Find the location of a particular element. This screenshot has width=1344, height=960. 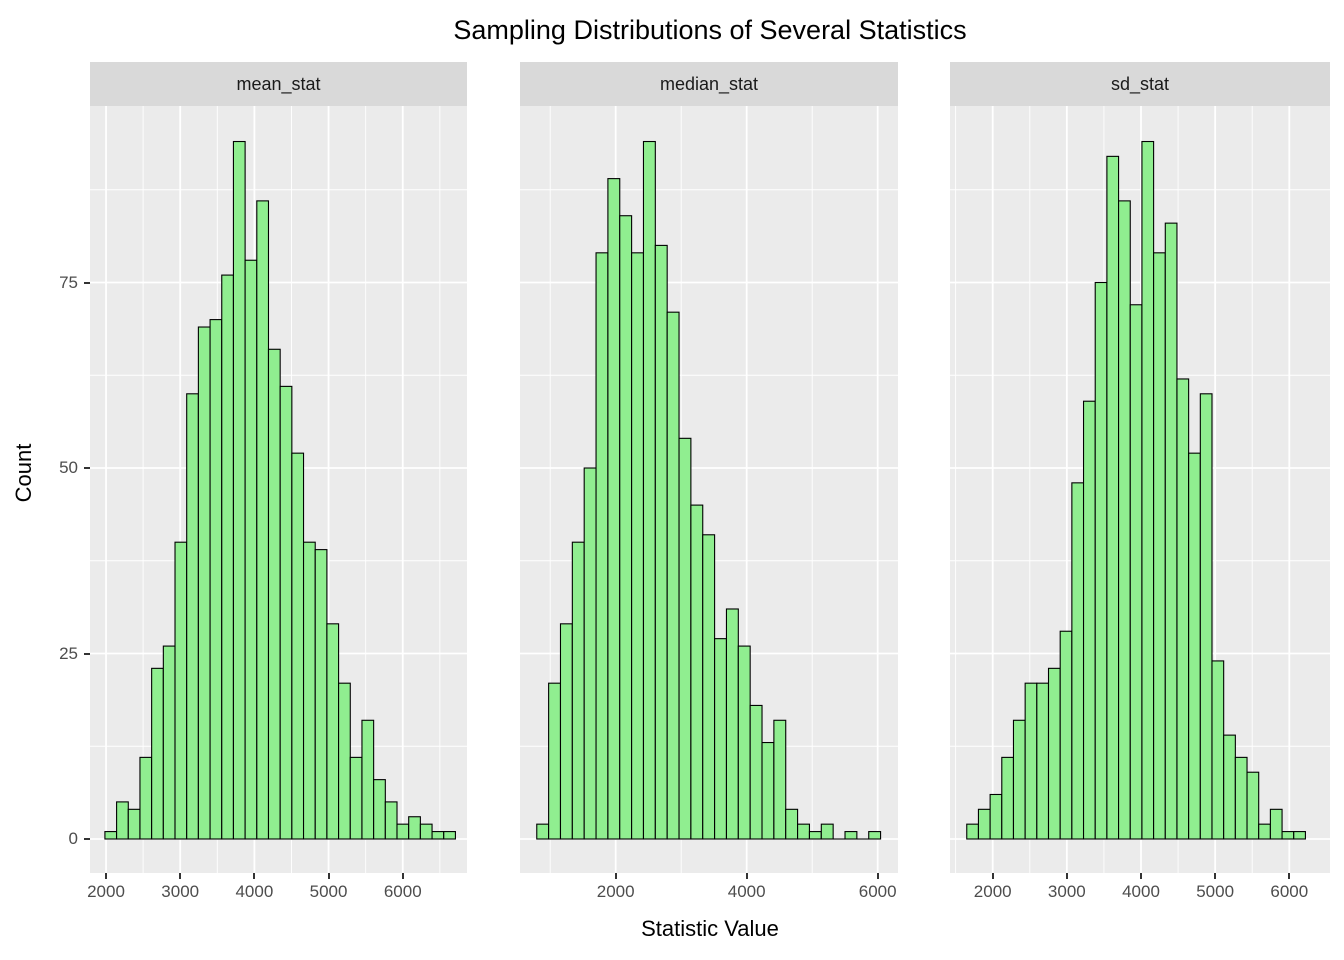

x-tick-label: 5000 is located at coordinates (328, 891).